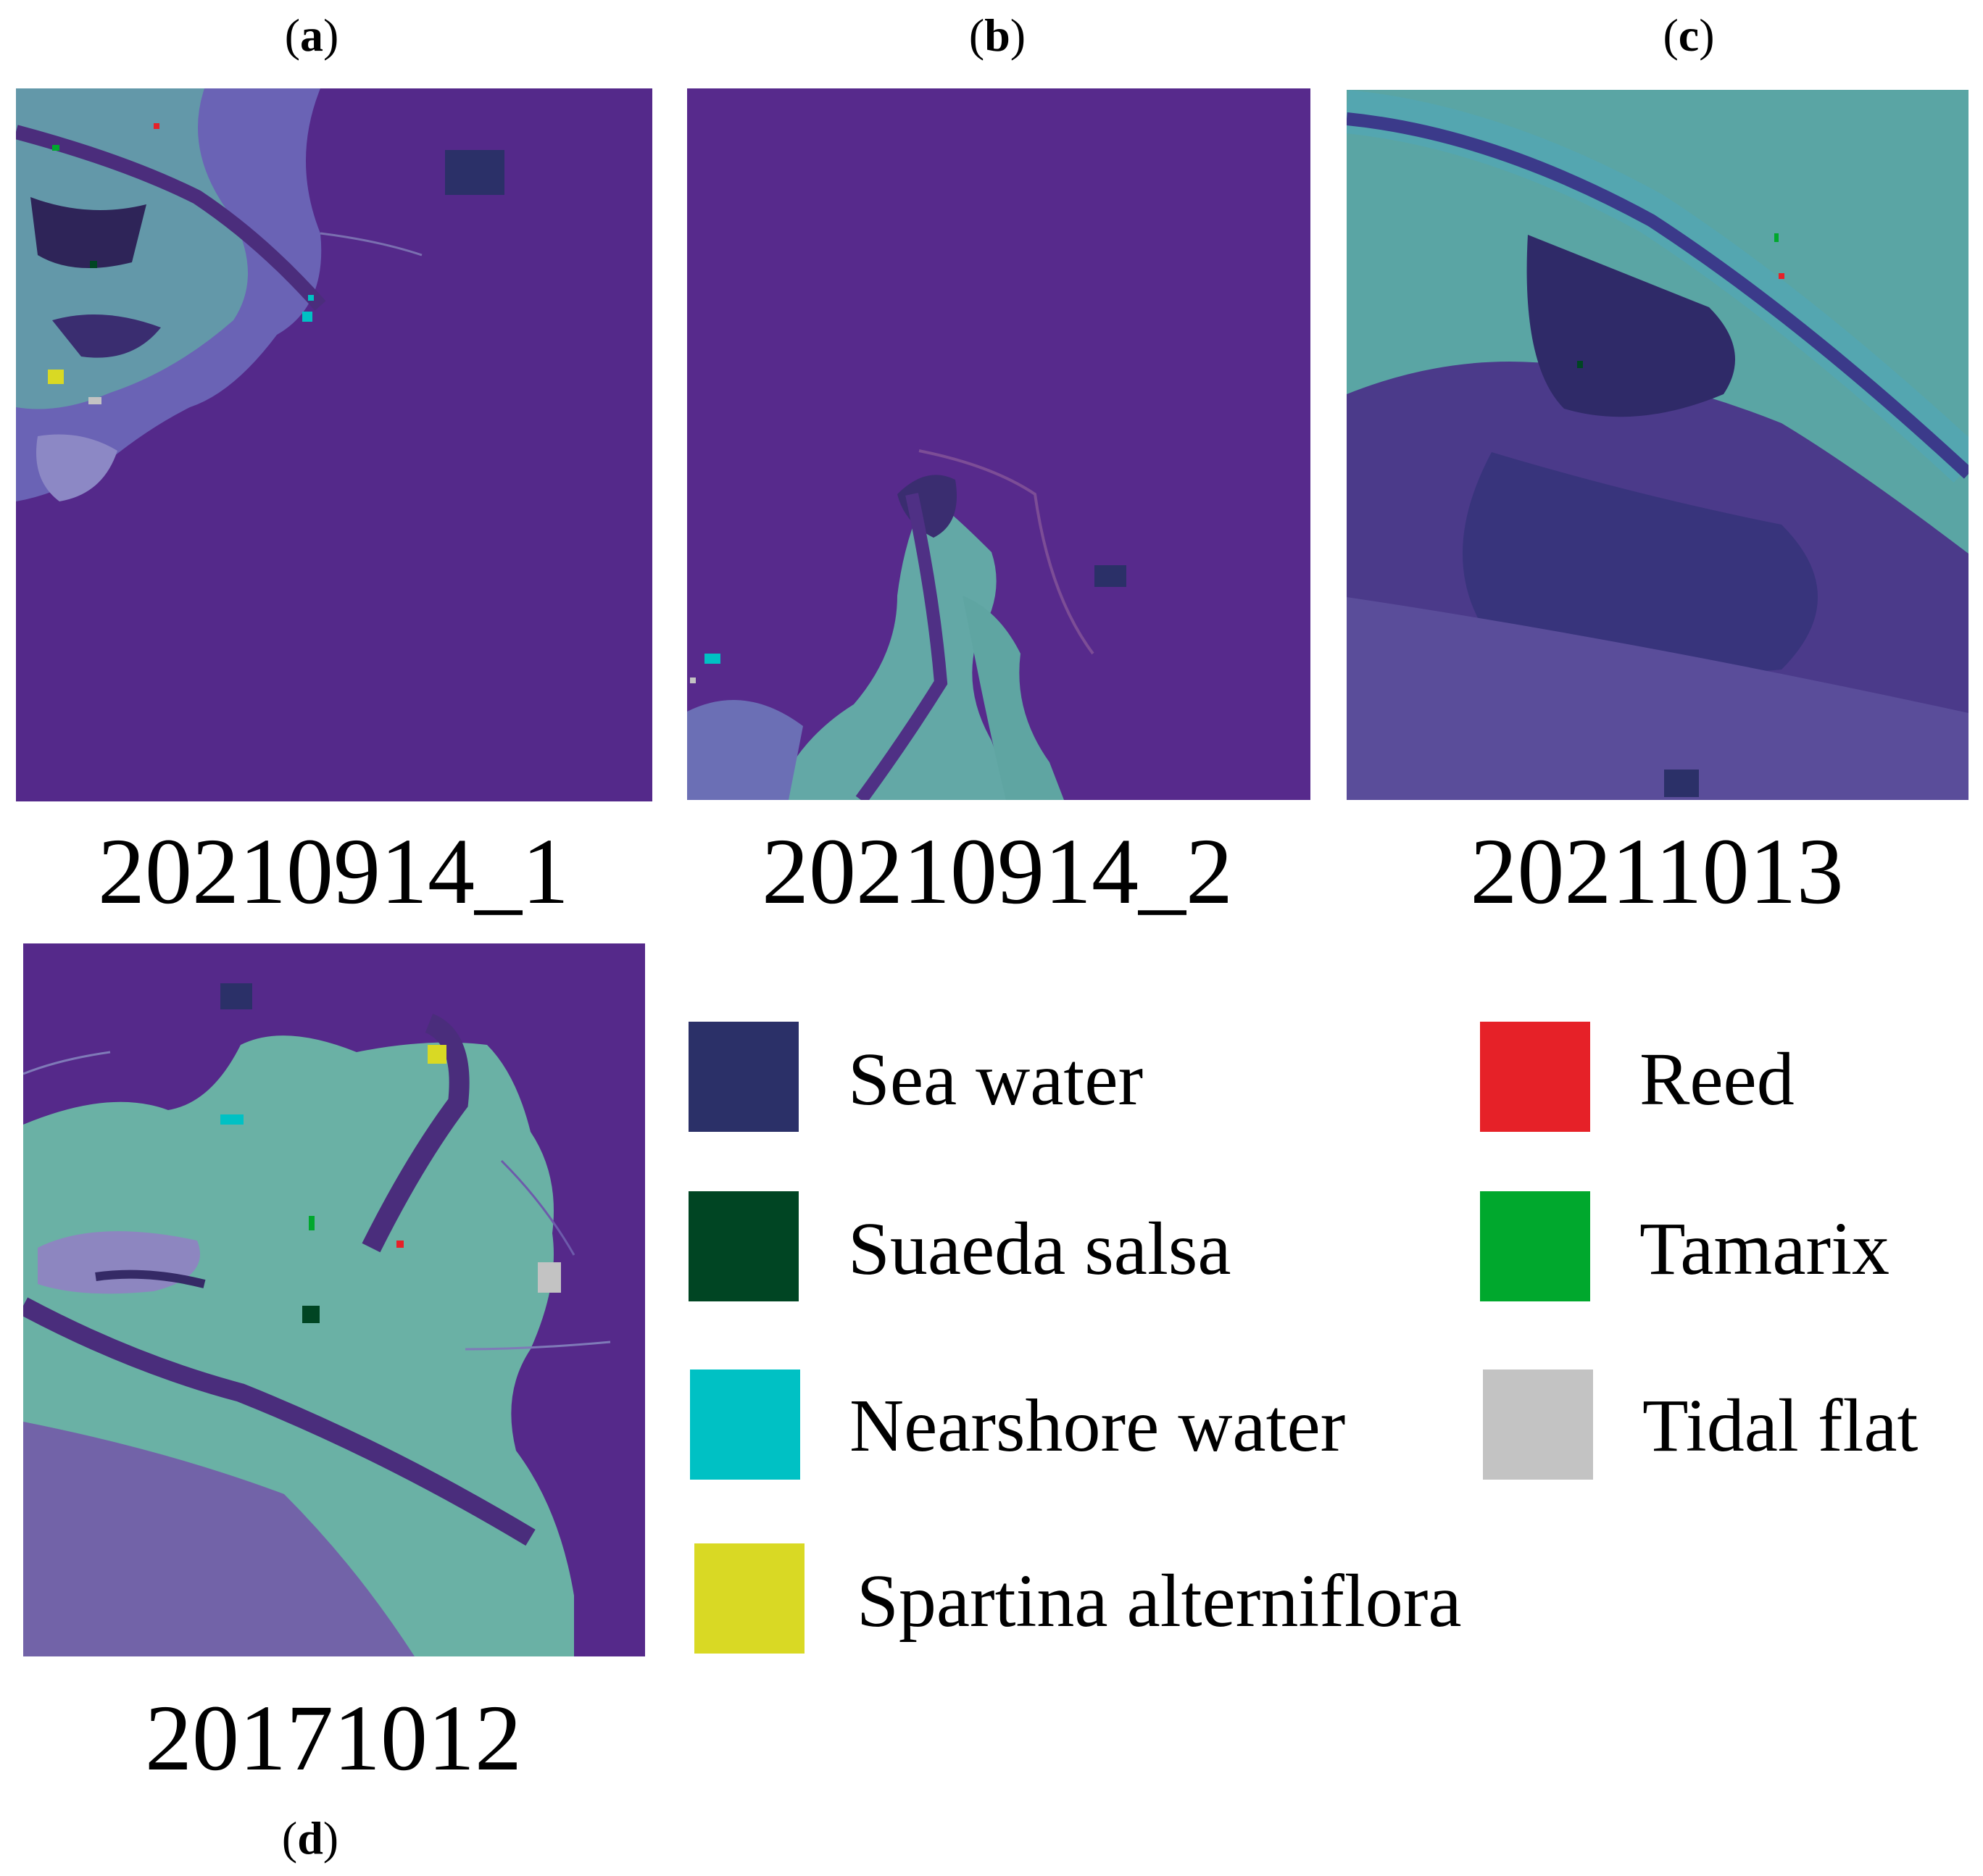 The width and height of the screenshot is (1983, 1876). I want to click on date-label-a: 20210914_1, so click(333, 872).